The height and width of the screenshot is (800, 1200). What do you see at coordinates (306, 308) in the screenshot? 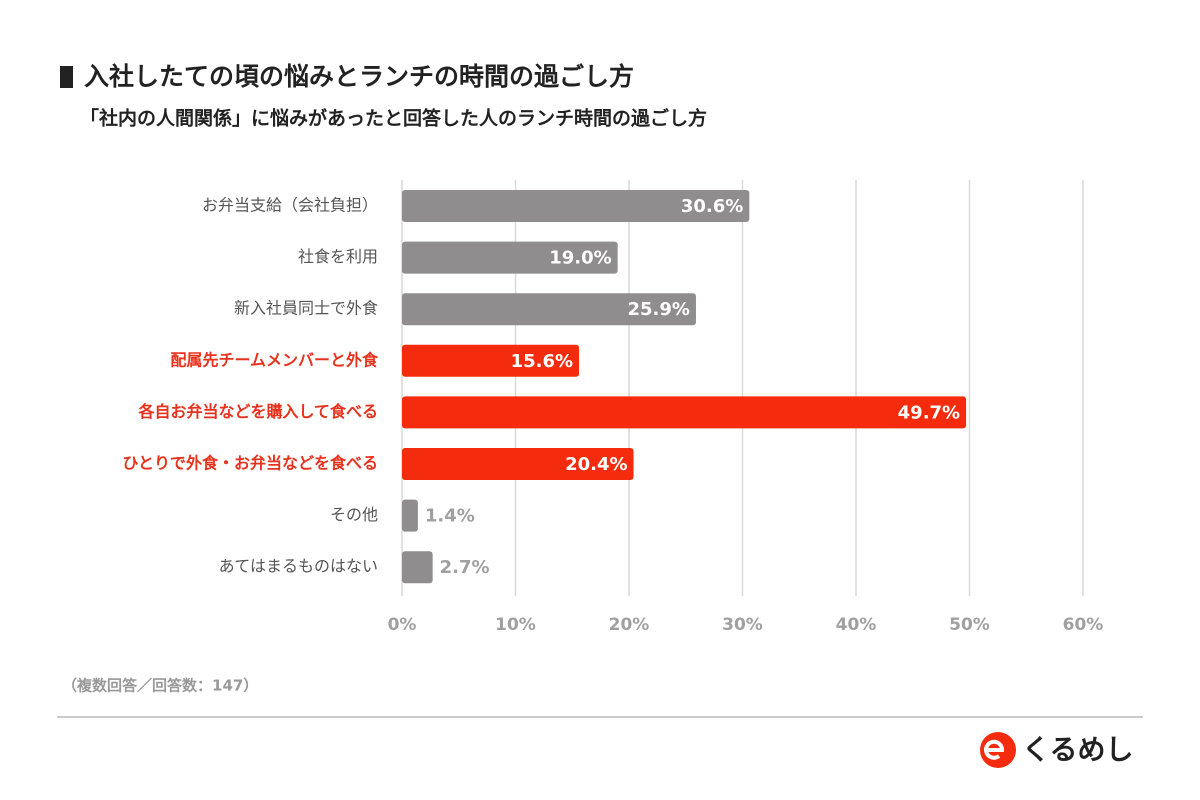
I see `category-label: 新入社員同士で外食` at bounding box center [306, 308].